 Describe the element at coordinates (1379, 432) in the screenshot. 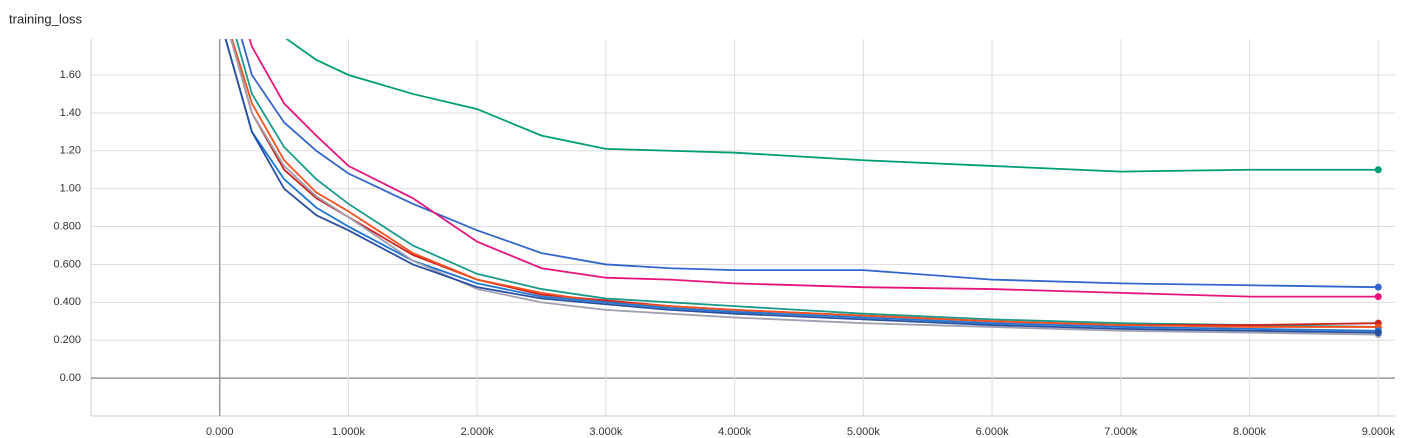

I see `x-tick-label: 9.000k` at that location.